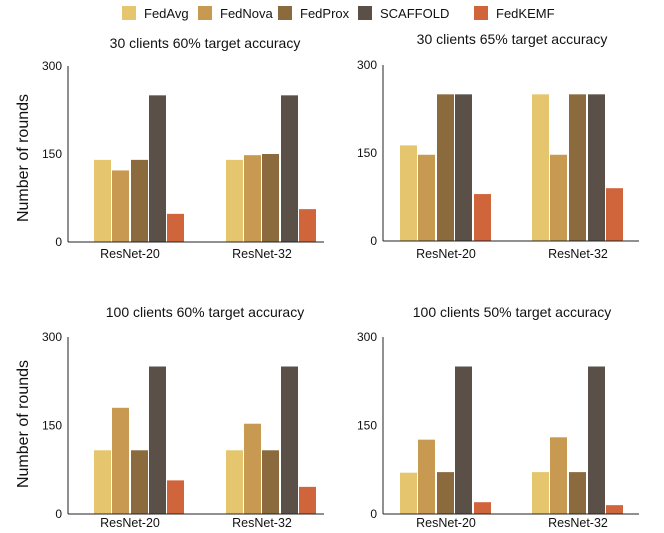  Describe the element at coordinates (23, 424) in the screenshot. I see `y-axis-label-bottom: Number of rounds` at that location.